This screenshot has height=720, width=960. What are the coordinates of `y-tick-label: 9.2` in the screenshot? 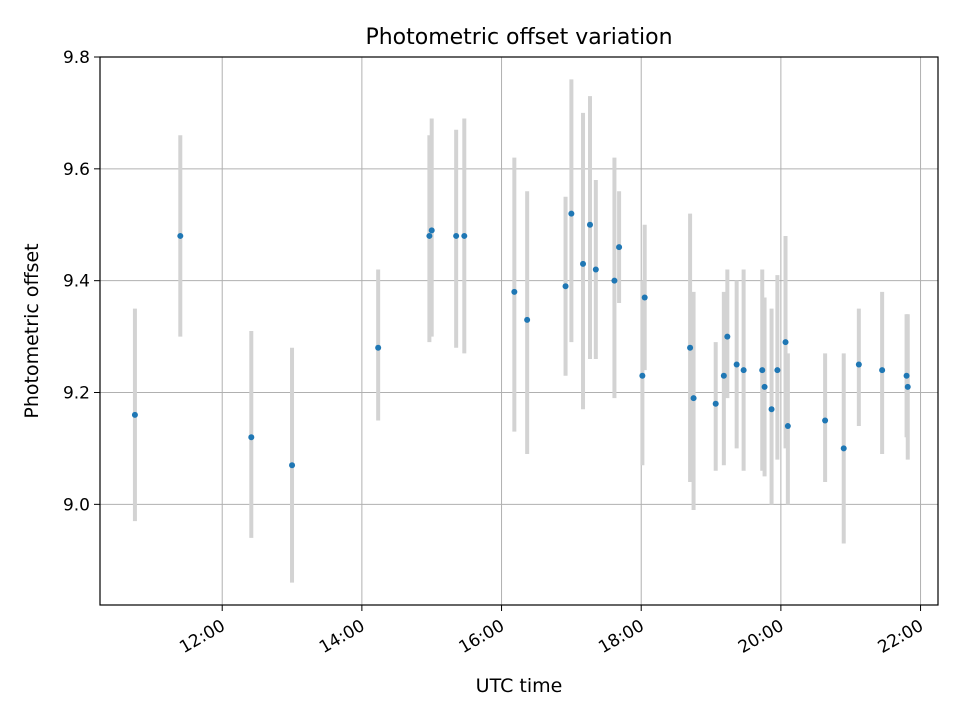 It's located at (76, 394).